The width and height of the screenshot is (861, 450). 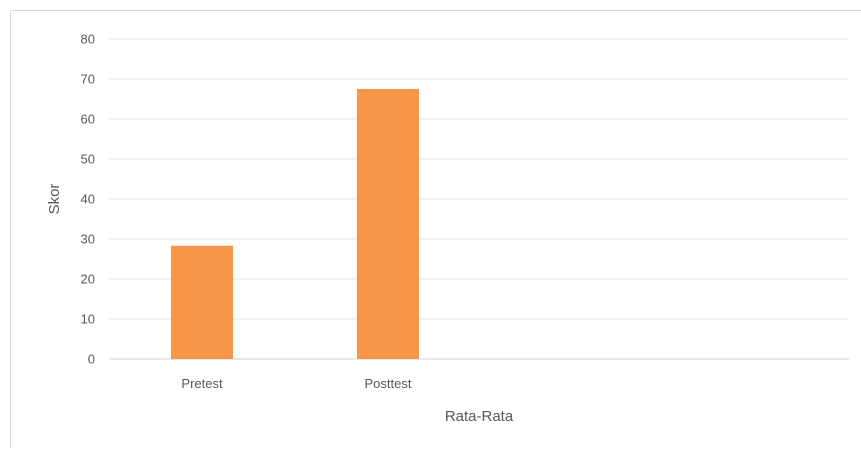 What do you see at coordinates (91, 359) in the screenshot?
I see `y-tick-label: 0` at bounding box center [91, 359].